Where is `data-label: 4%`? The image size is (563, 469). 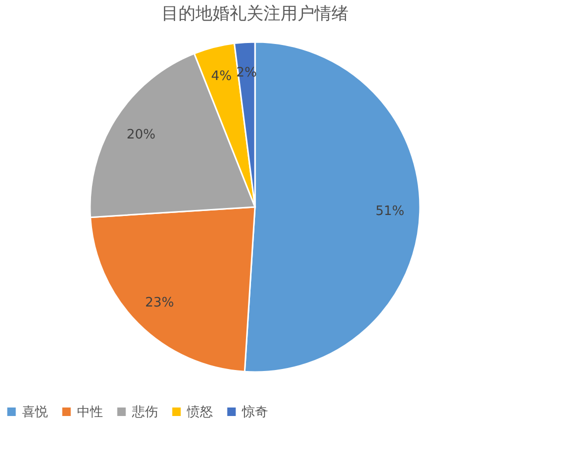
data-label: 4% is located at coordinates (221, 76).